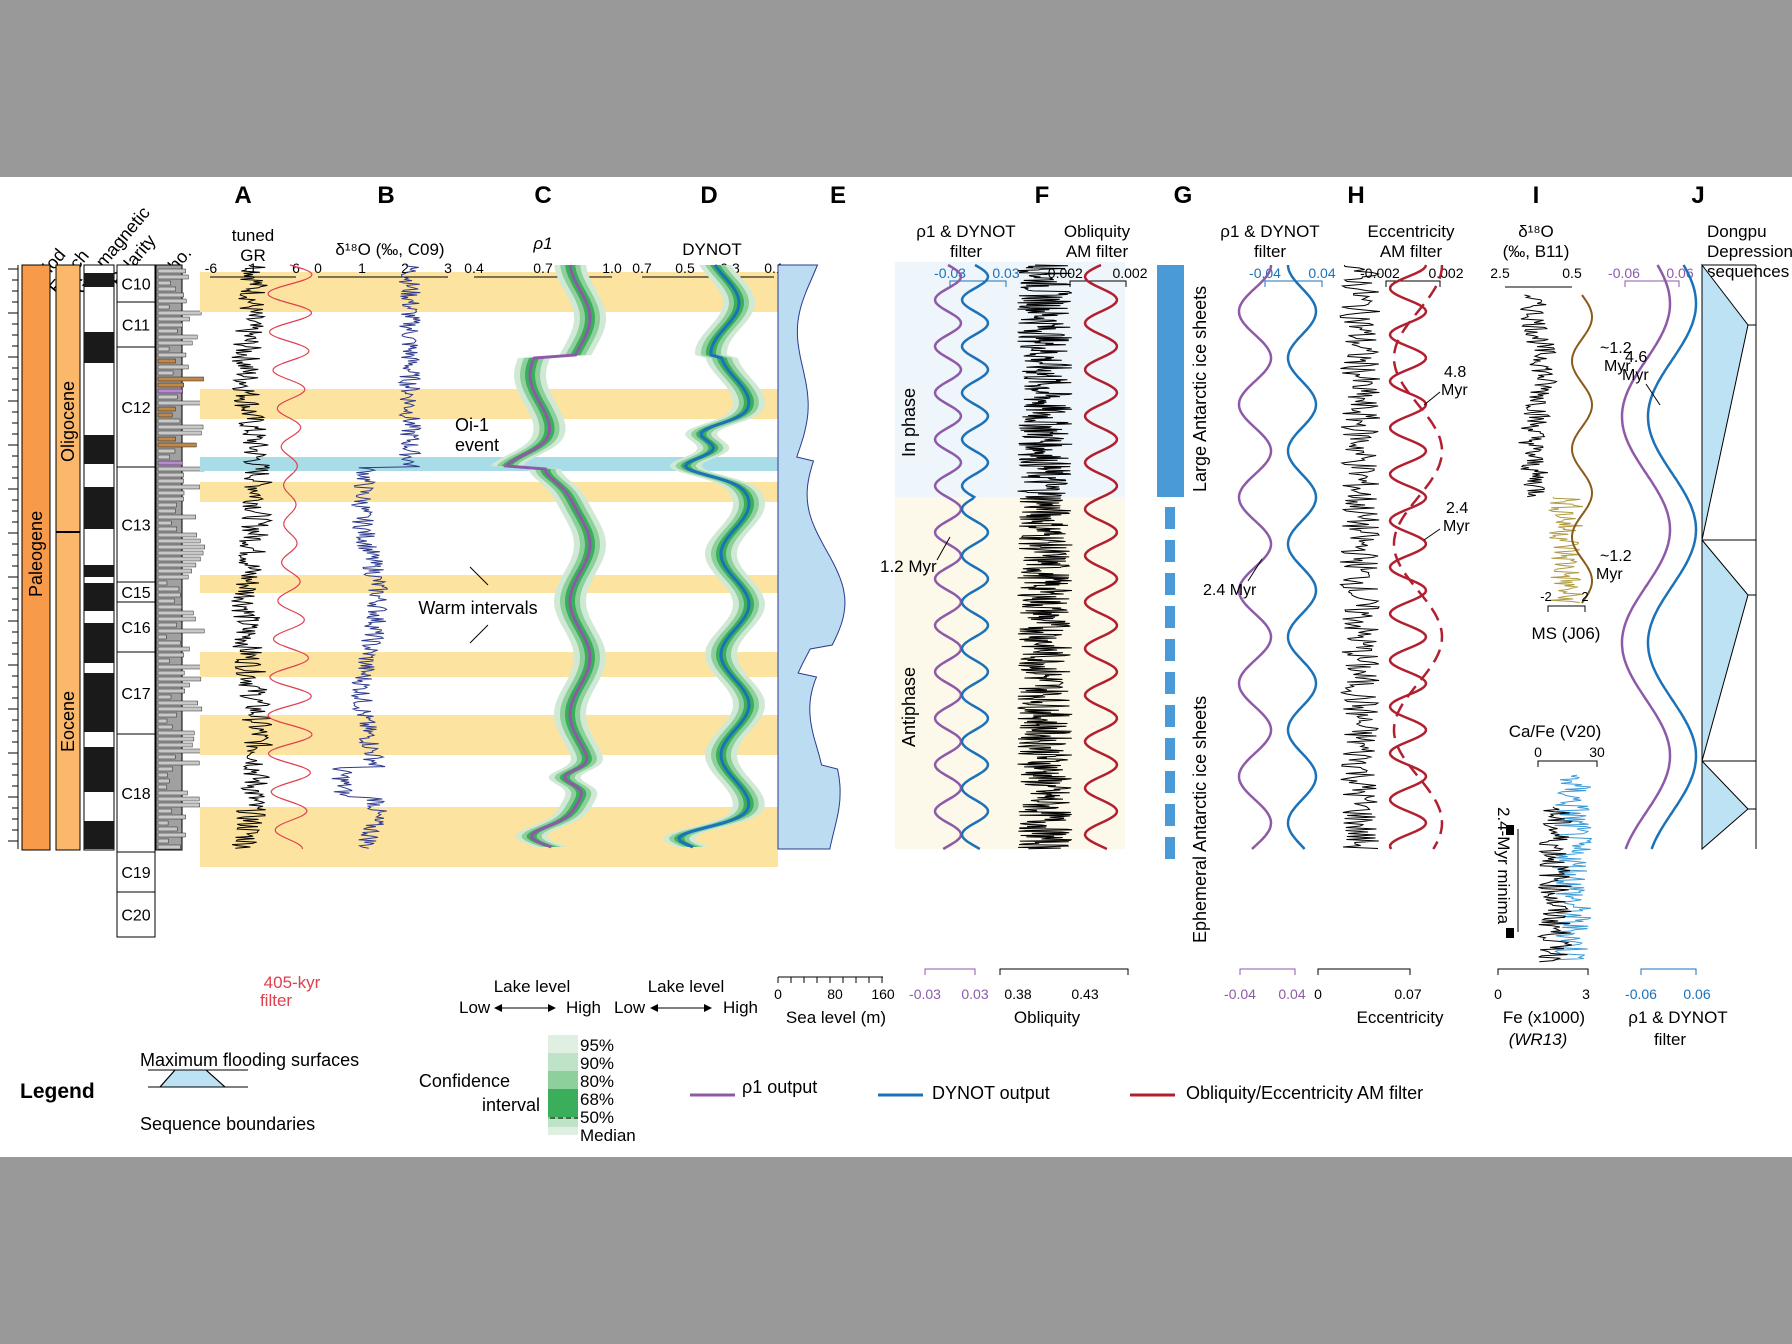  I want to click on svg-text: δ¹⁸O, so click(1536, 231).